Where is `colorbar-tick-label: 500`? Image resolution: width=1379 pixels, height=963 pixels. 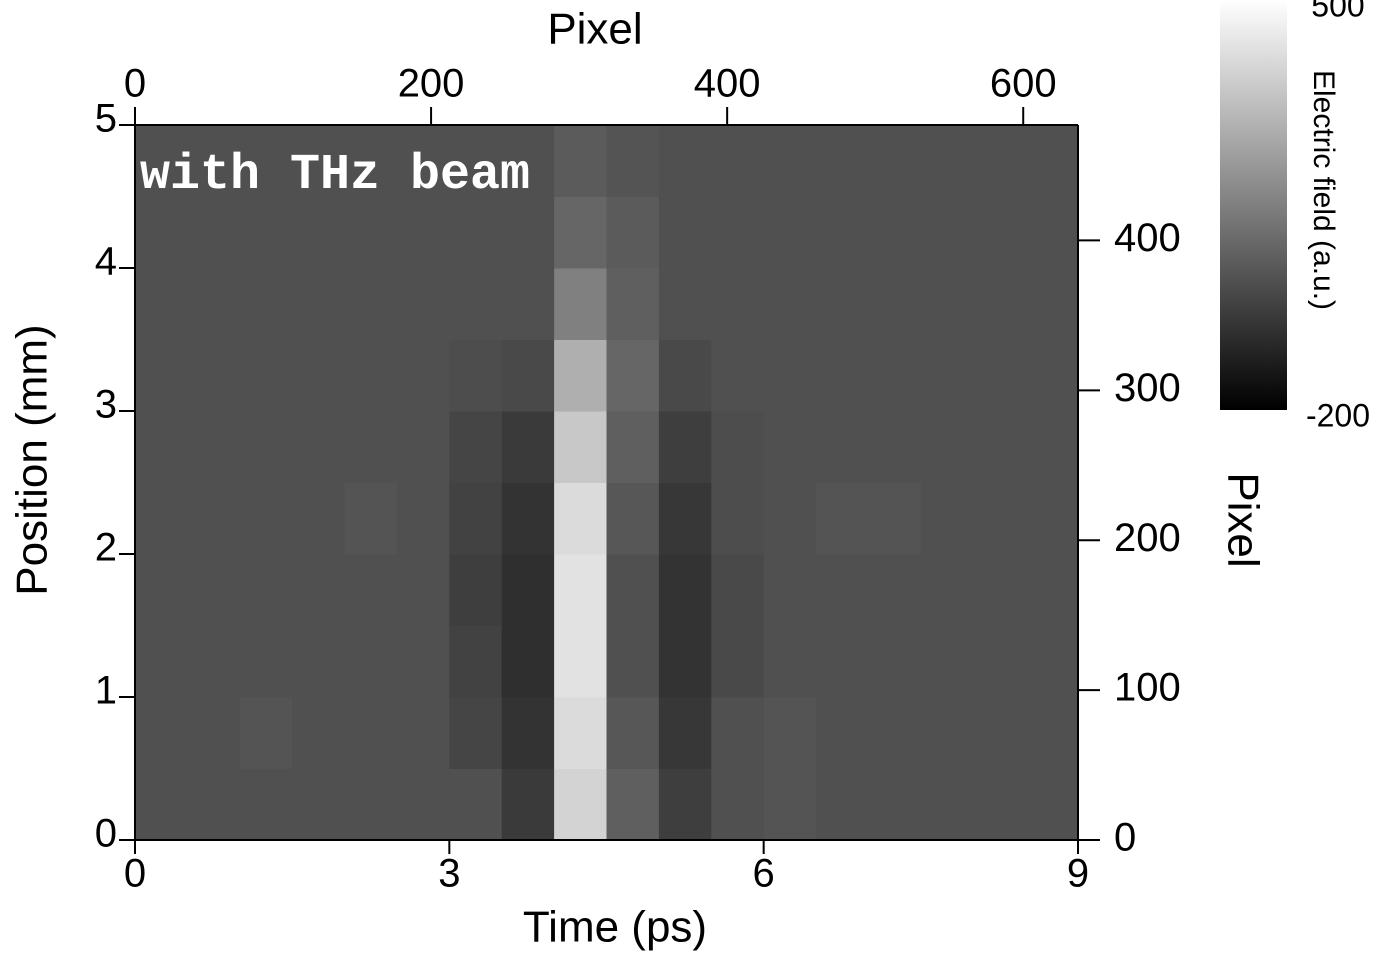
colorbar-tick-label: 500 is located at coordinates (1337, 11).